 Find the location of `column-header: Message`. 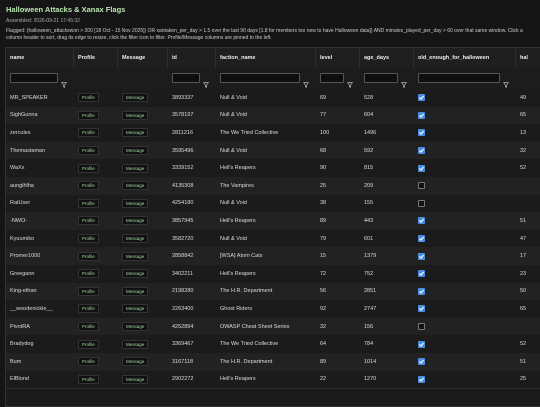

column-header: Message is located at coordinates (143, 58).